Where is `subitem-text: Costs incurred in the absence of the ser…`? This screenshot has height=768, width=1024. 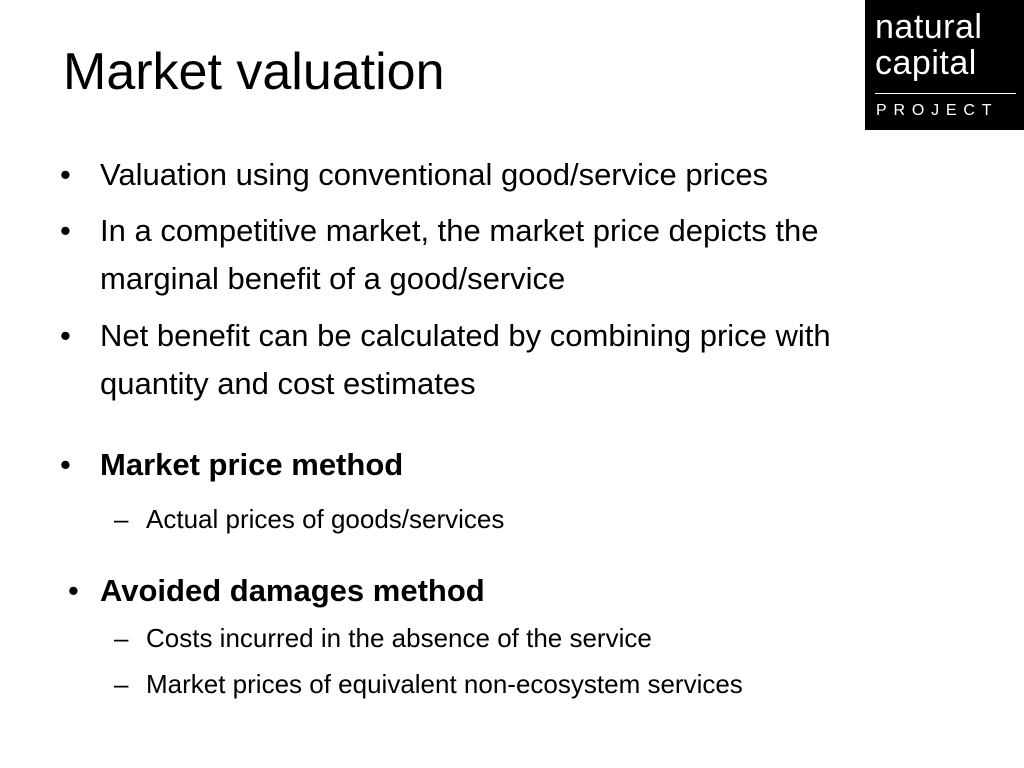
subitem-text: Costs incurred in the absence of the ser… is located at coordinates (399, 638).